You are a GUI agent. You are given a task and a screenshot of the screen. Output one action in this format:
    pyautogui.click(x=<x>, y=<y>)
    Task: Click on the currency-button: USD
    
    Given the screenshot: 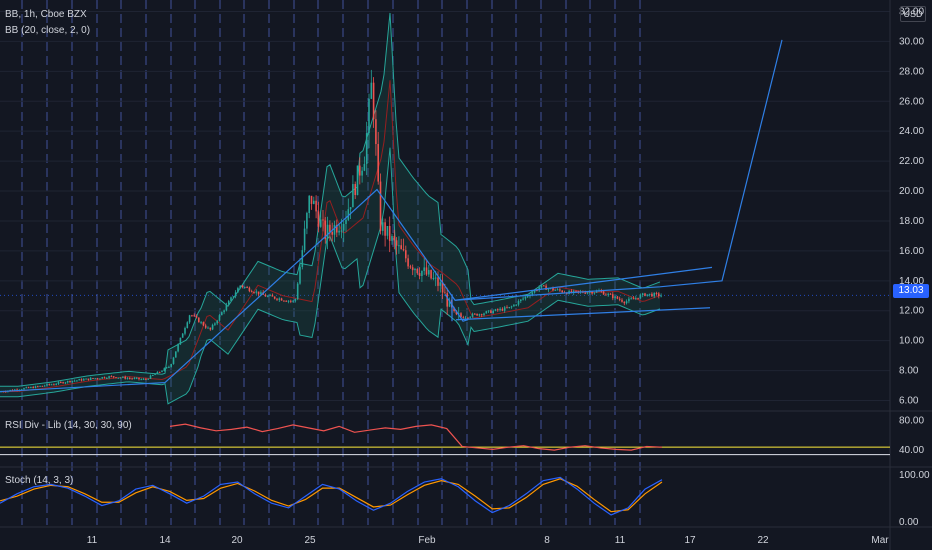 What is the action you would take?
    pyautogui.click(x=913, y=14)
    